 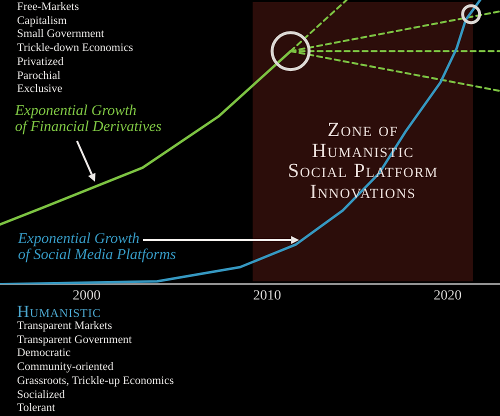 What do you see at coordinates (267, 296) in the screenshot?
I see `x-tick-label: 2010` at bounding box center [267, 296].